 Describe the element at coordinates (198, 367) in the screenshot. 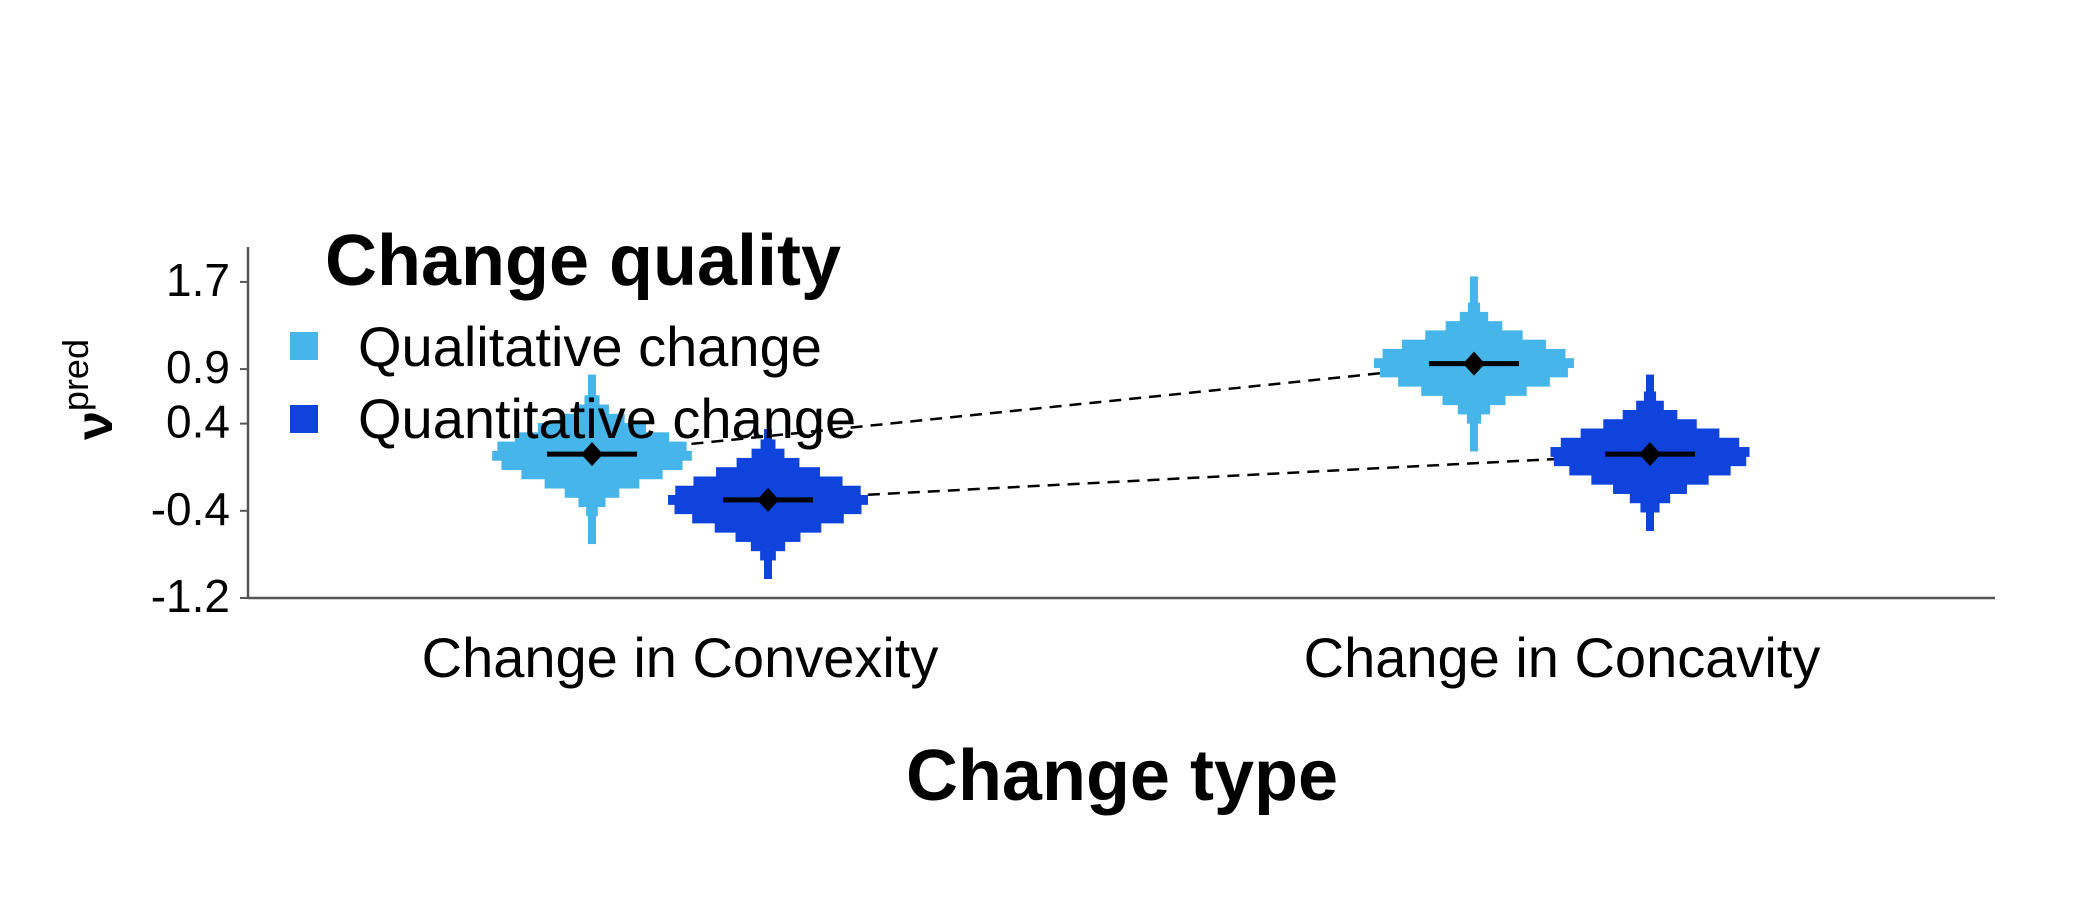

I see `y-tick-label: 0.9` at that location.